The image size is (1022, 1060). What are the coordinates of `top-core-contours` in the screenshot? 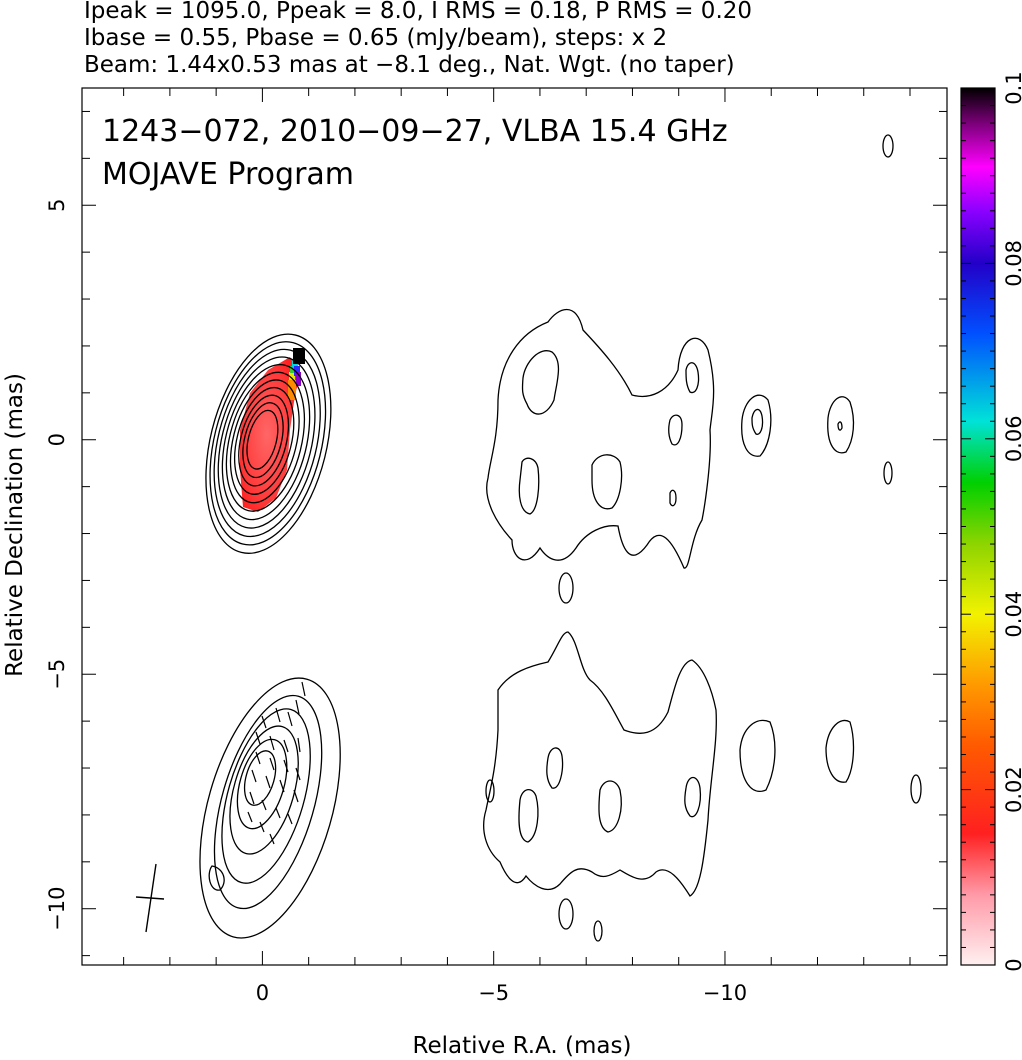 It's located at (268, 443).